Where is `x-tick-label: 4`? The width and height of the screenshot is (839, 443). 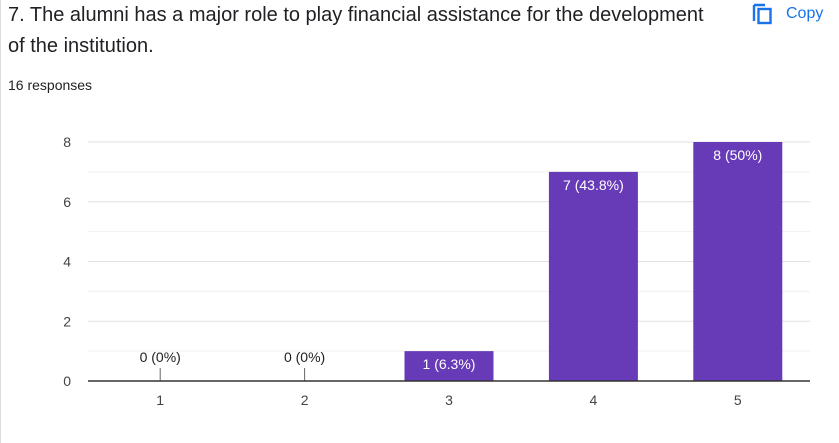
x-tick-label: 4 is located at coordinates (594, 400).